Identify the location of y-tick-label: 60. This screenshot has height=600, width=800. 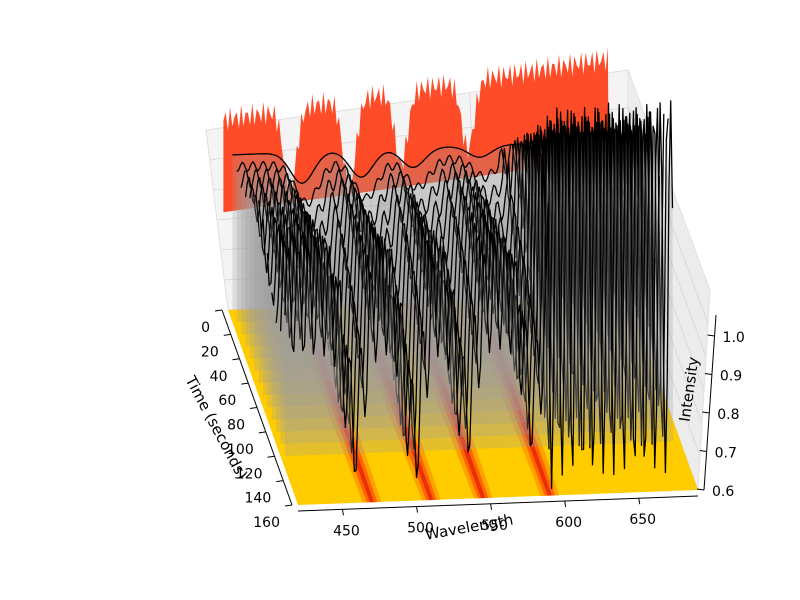
(227, 401).